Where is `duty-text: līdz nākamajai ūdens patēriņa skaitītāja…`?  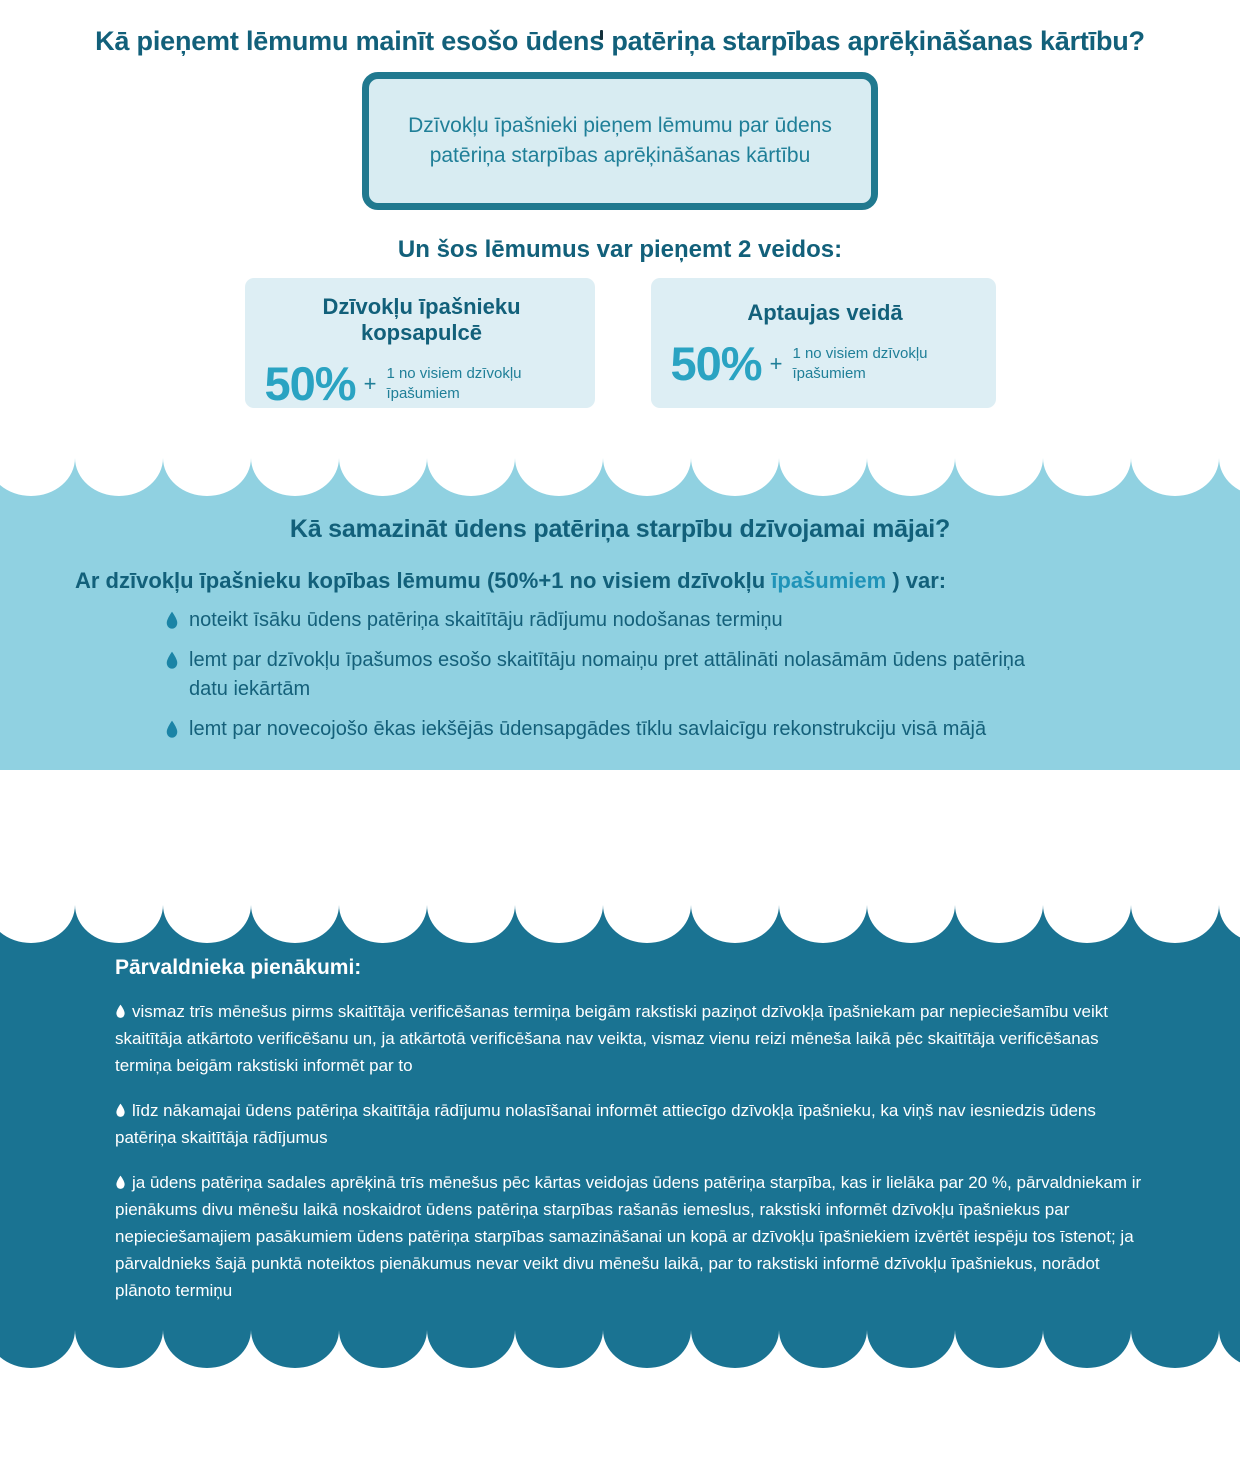
duty-text: līdz nākamajai ūdens patēriņa skaitītāja… is located at coordinates (605, 1124).